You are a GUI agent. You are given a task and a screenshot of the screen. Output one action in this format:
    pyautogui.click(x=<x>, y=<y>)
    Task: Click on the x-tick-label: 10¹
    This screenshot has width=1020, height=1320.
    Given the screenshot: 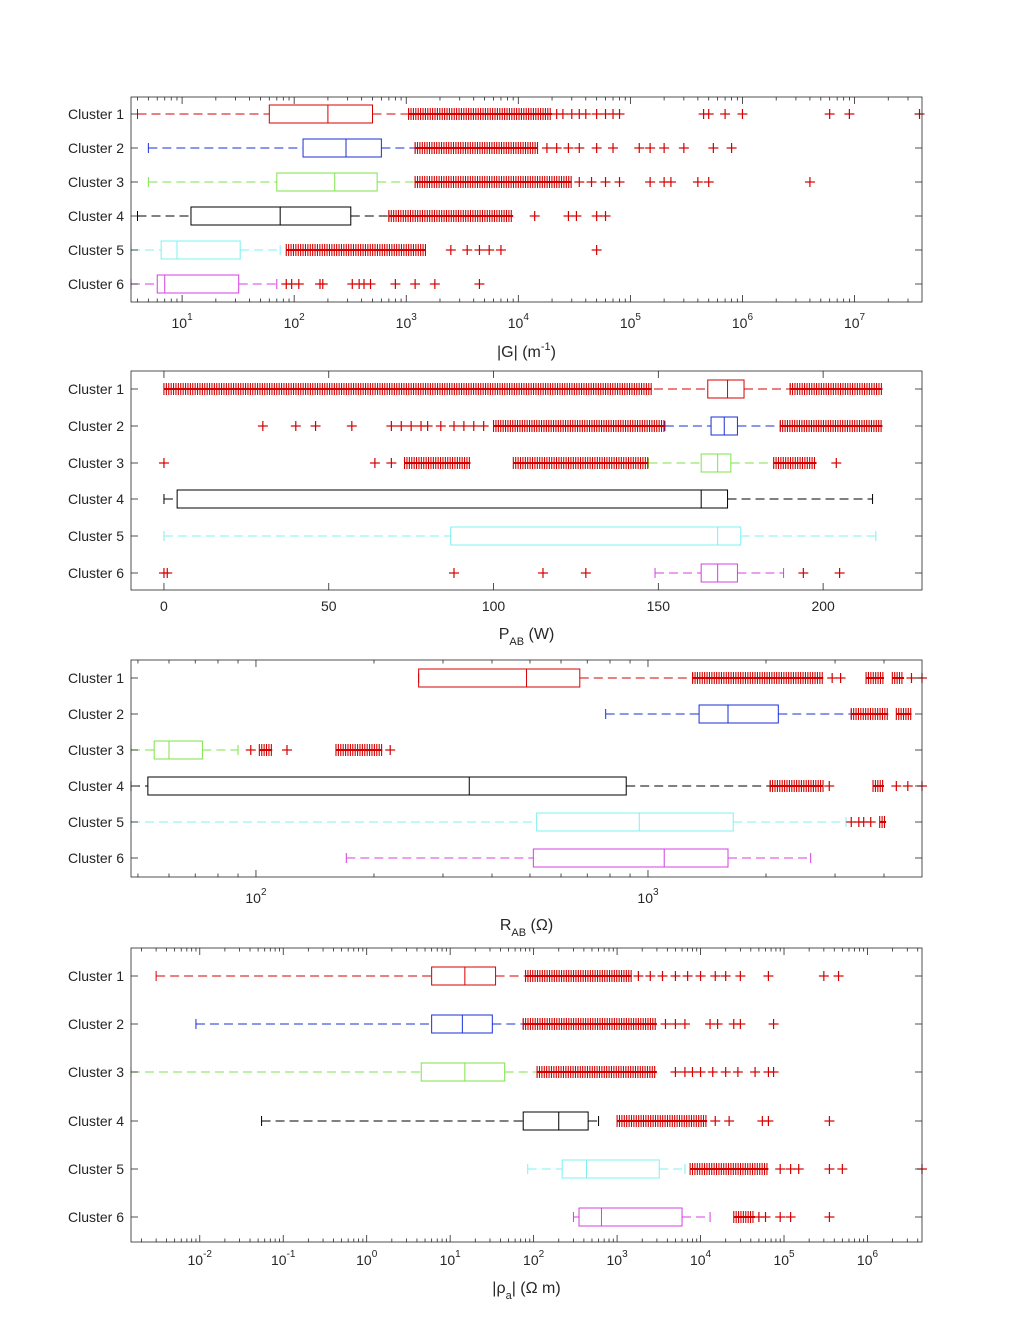 What is the action you would take?
    pyautogui.click(x=451, y=1258)
    